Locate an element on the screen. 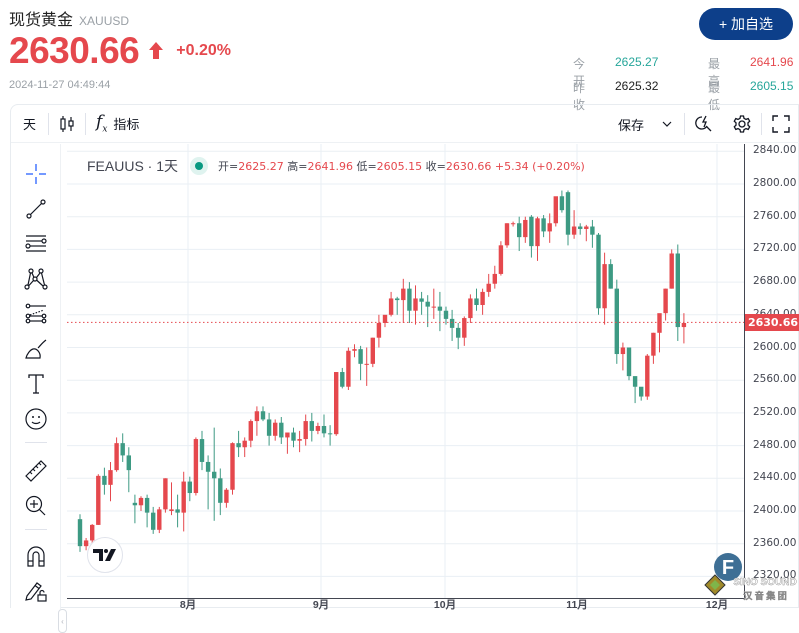 The width and height of the screenshot is (799, 633). emoji-tool is located at coordinates (36, 419).